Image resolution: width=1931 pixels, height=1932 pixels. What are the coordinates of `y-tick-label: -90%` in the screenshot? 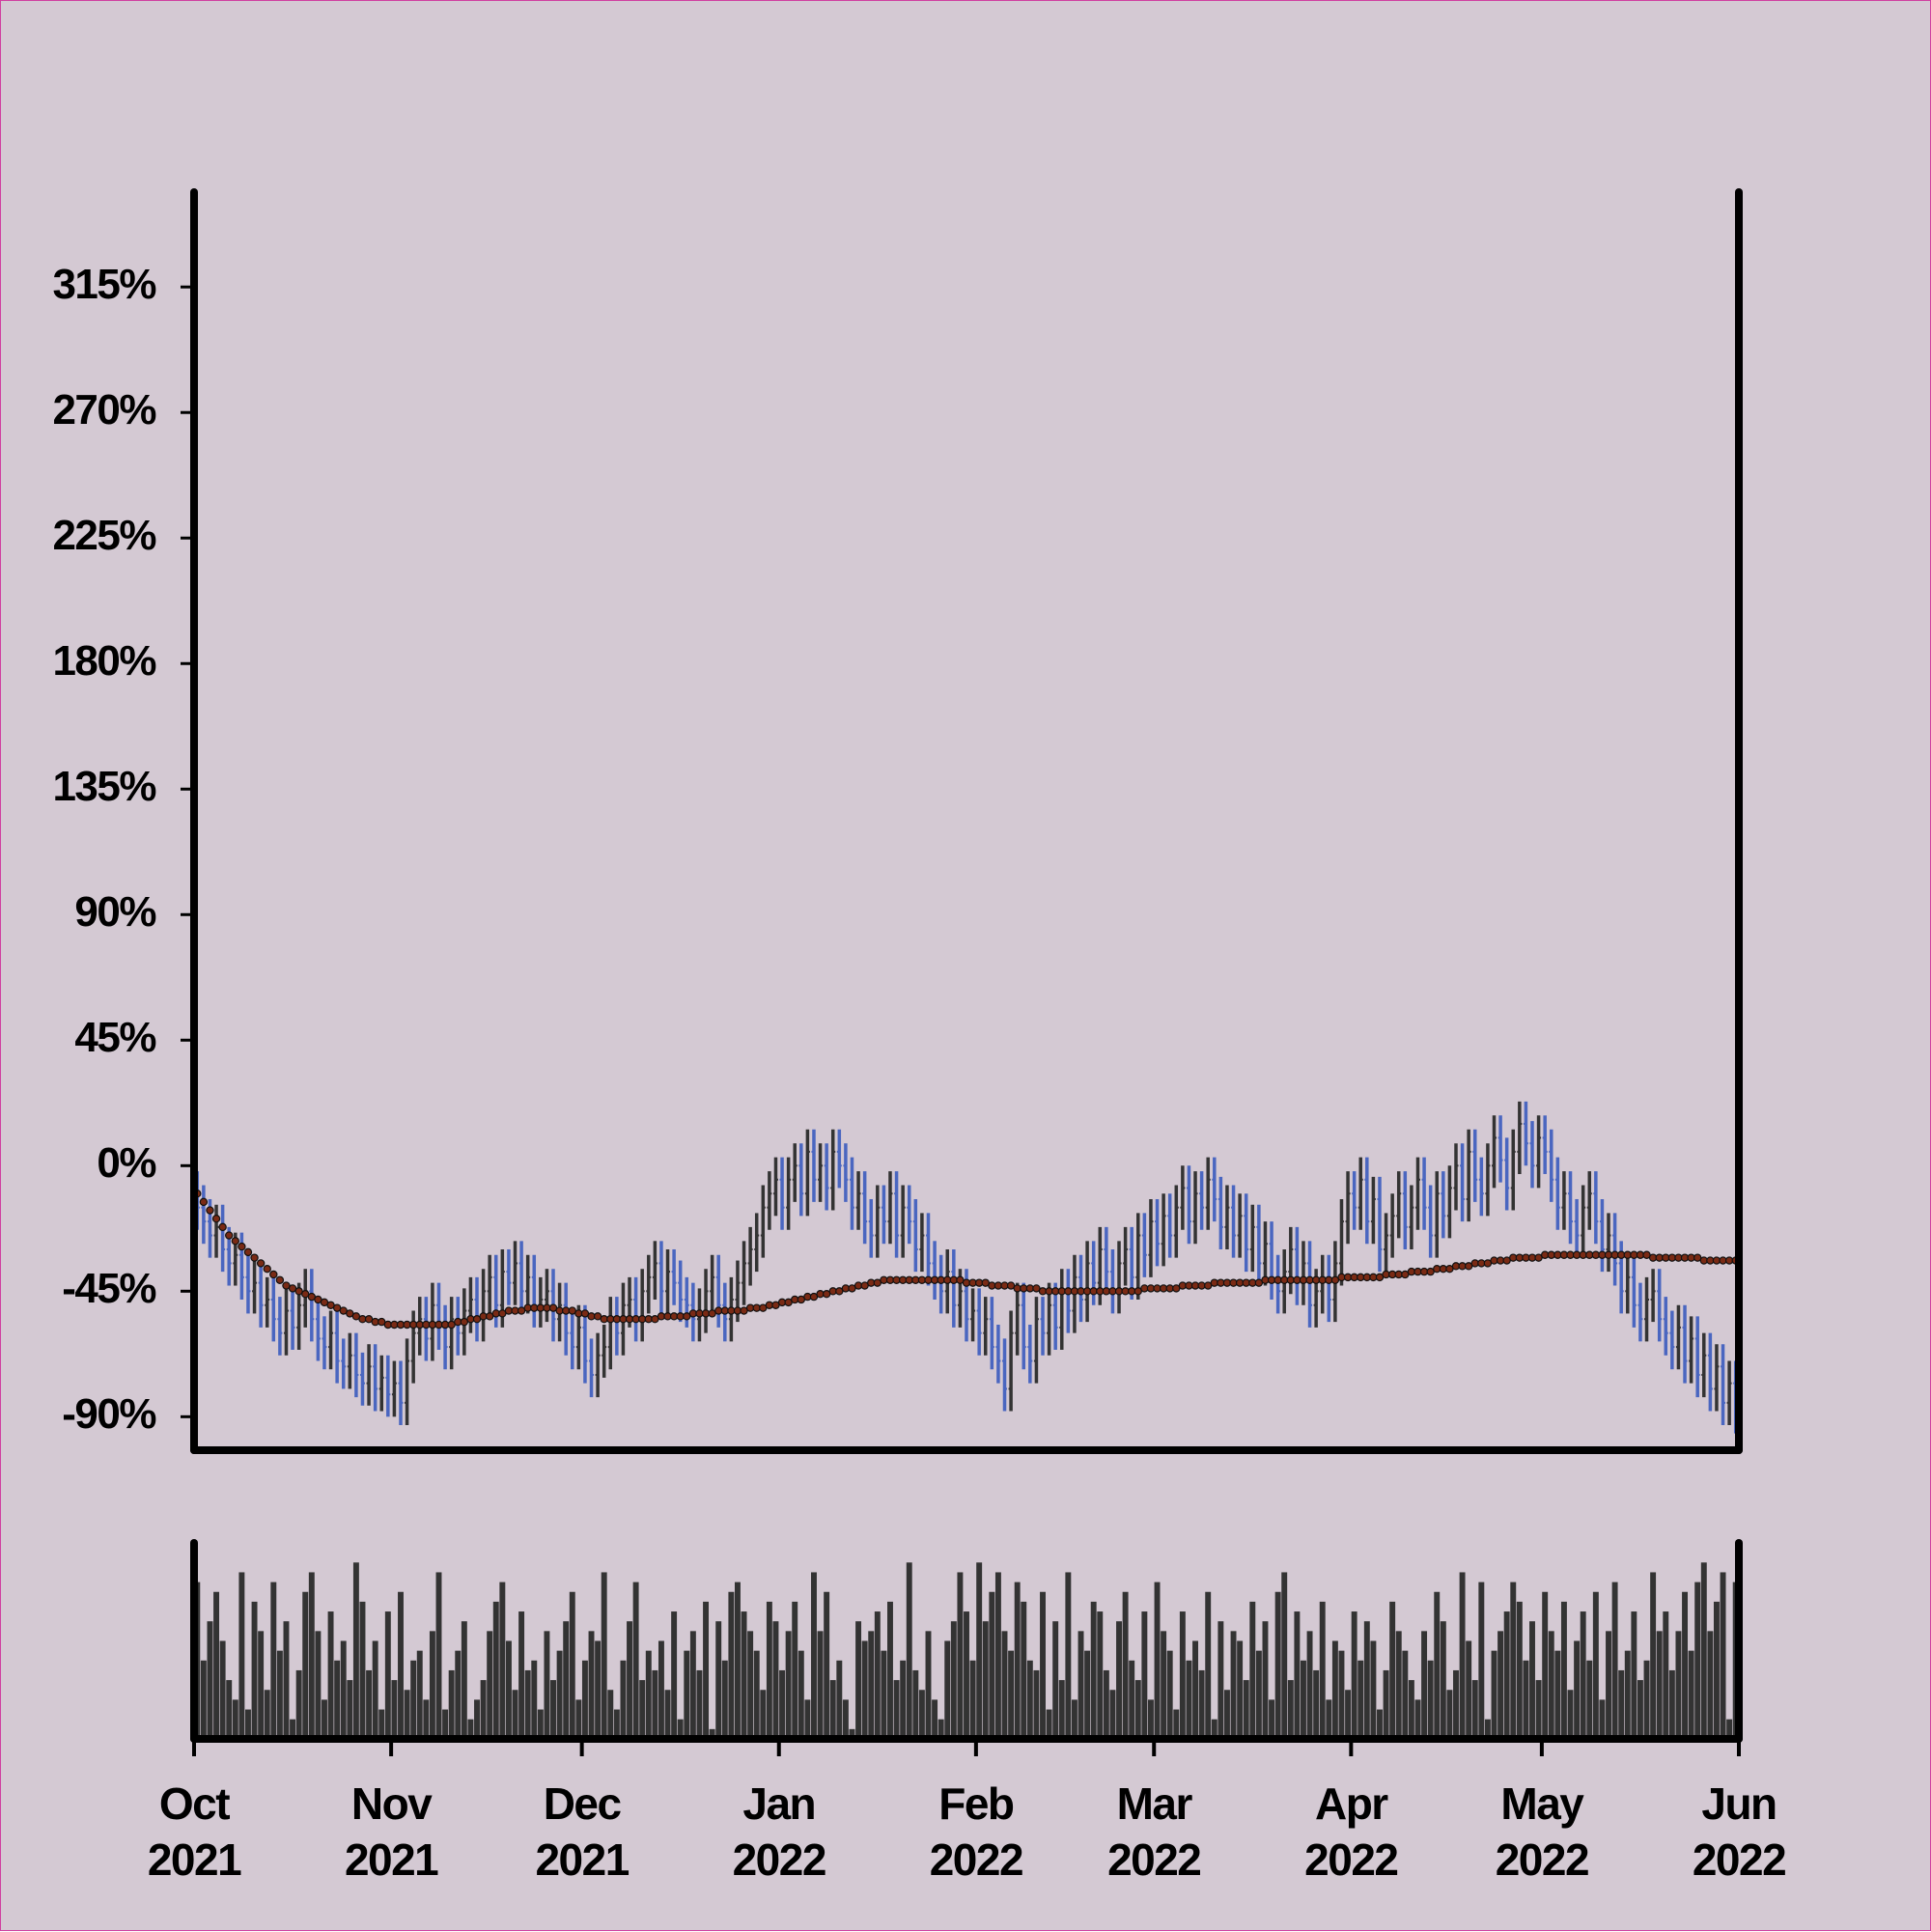 It's located at (108, 1414).